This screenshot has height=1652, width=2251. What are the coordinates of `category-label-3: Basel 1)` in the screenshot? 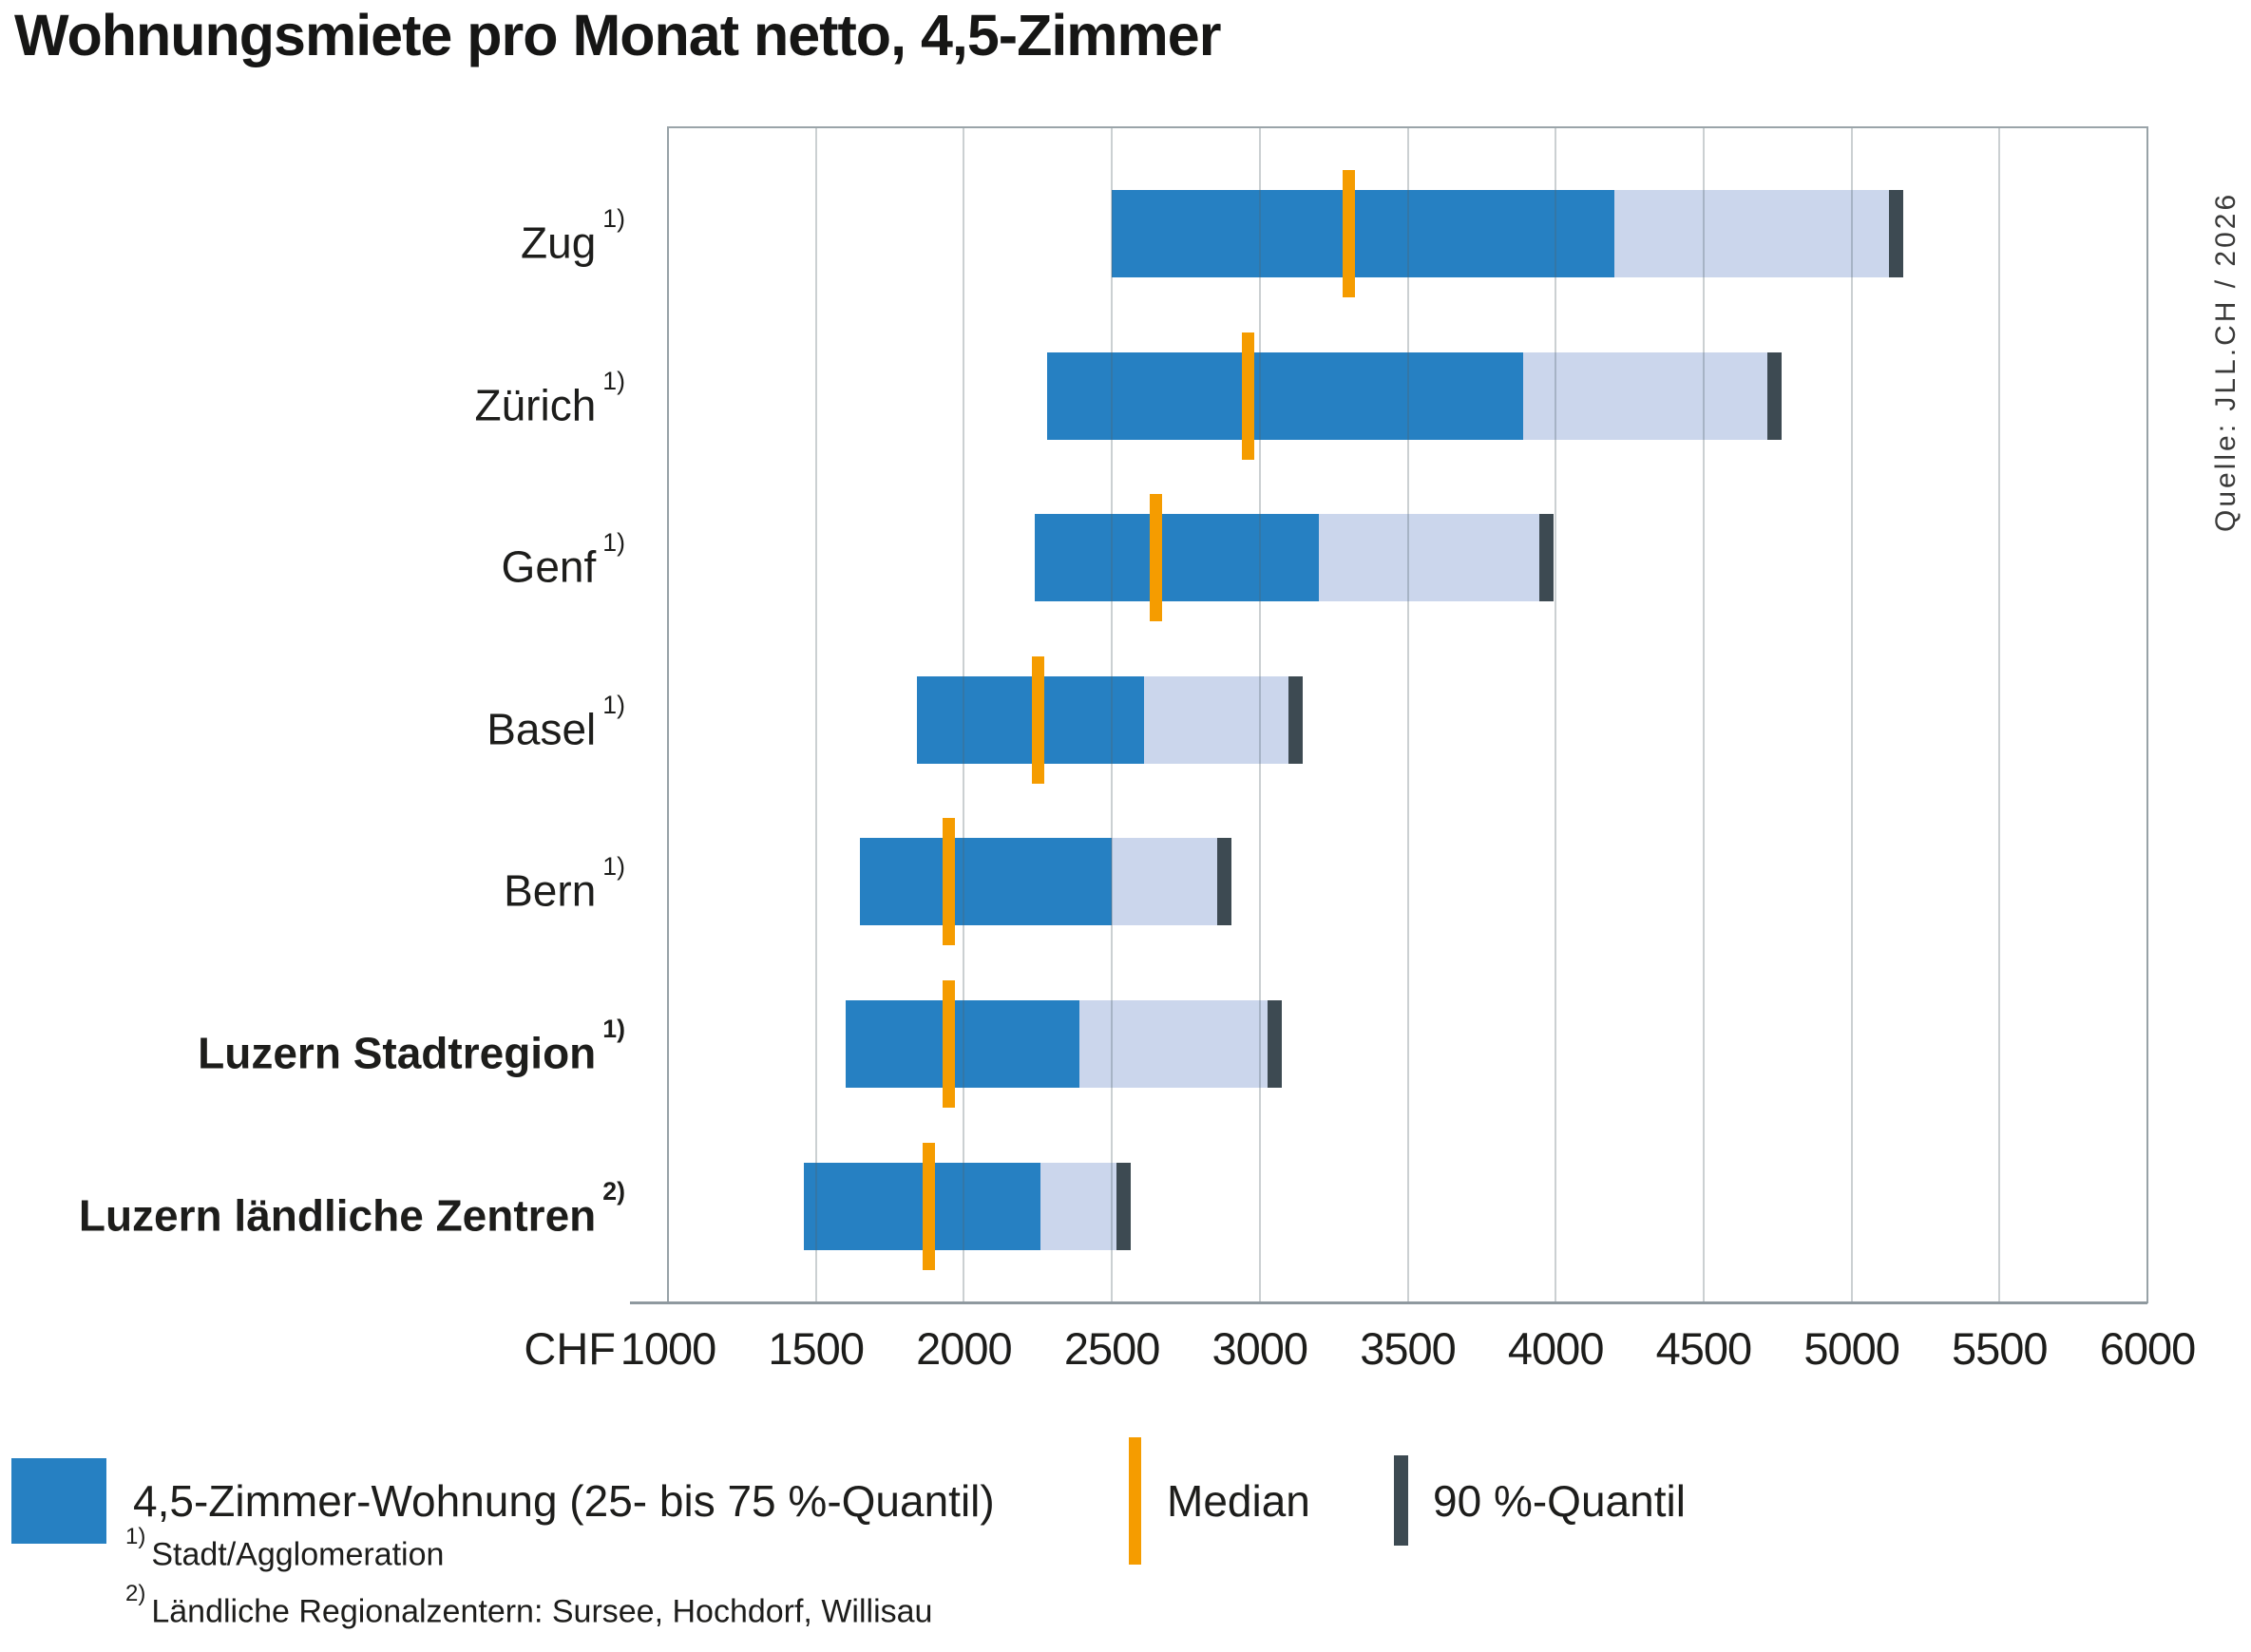 It's located at (312, 721).